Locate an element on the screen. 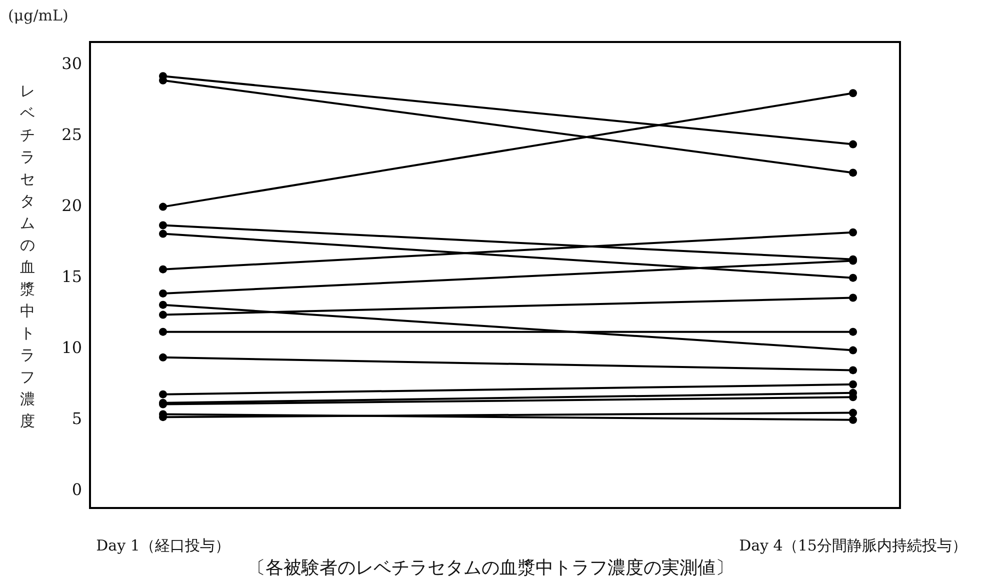 The image size is (981, 586). text: (μg/mL) is located at coordinates (38, 15).